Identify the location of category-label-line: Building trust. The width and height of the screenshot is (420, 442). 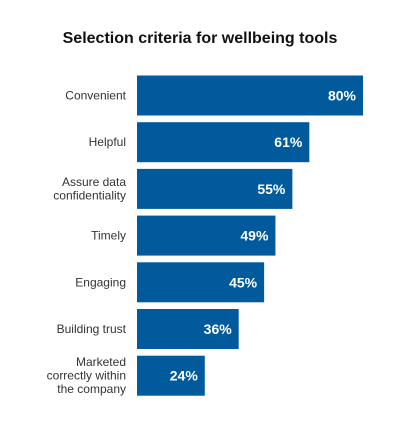
(92, 329).